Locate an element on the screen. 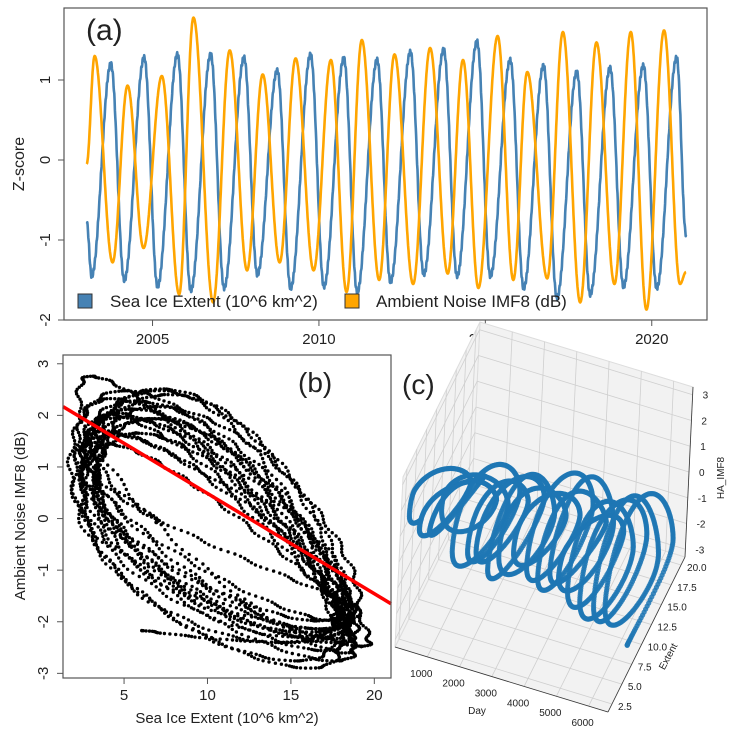  legend-label-sea-ice: Sea Ice Extent (10^6 km^2) is located at coordinates (214, 301).